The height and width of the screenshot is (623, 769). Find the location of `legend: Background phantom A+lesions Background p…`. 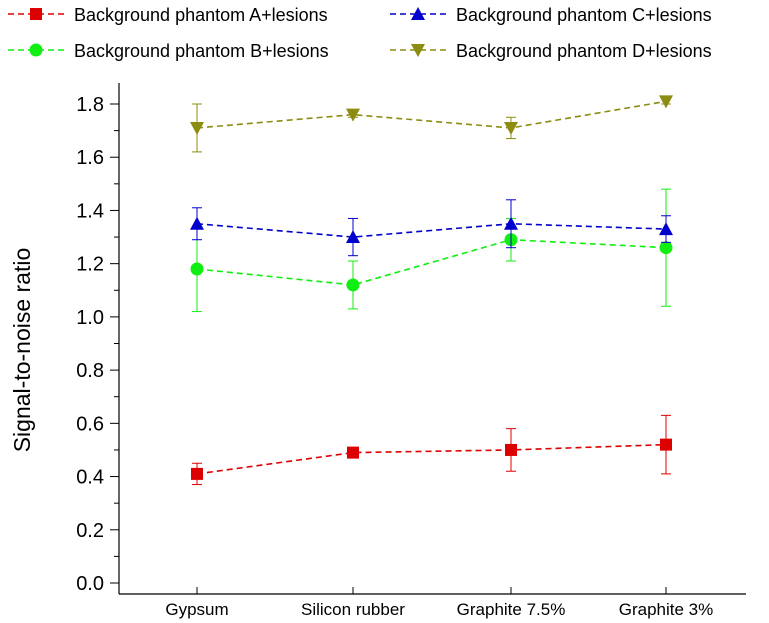

legend: Background phantom A+lesions Background p… is located at coordinates (360, 33).